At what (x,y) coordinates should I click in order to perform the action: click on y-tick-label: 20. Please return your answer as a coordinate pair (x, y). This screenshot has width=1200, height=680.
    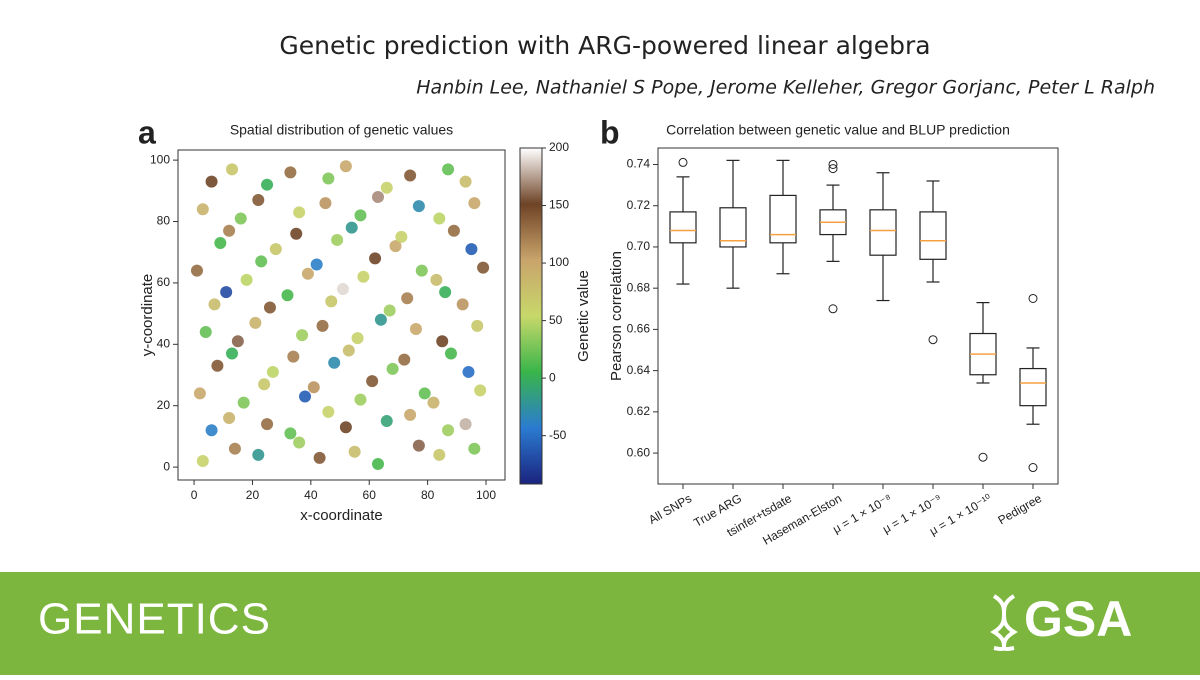
    Looking at the image, I should click on (164, 405).